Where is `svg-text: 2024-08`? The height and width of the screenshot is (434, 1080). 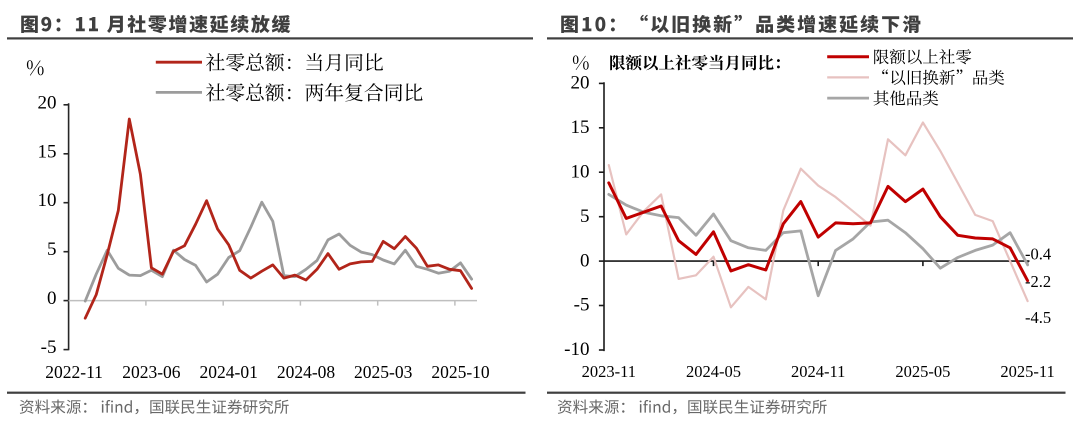 svg-text: 2024-08 is located at coordinates (306, 372).